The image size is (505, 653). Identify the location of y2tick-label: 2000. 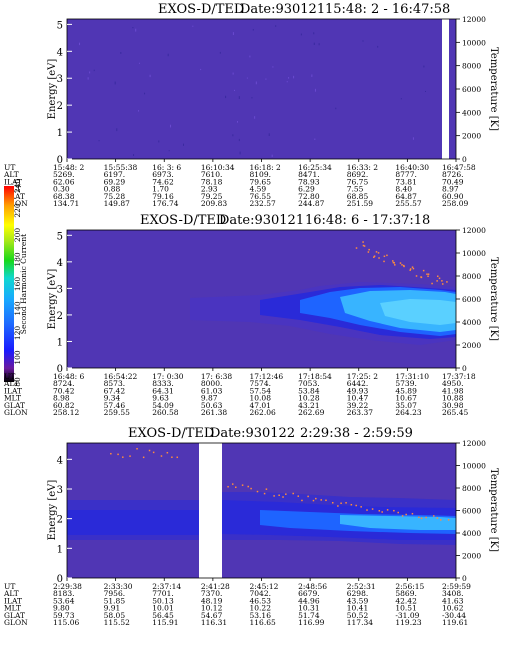
(471, 556).